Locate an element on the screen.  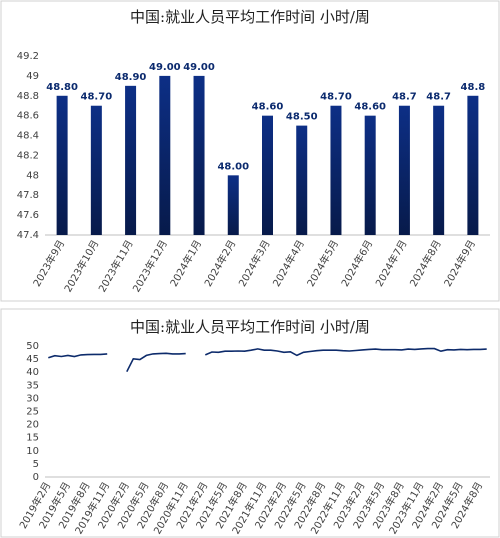
y-tick-label: 45 is located at coordinates (32, 359).